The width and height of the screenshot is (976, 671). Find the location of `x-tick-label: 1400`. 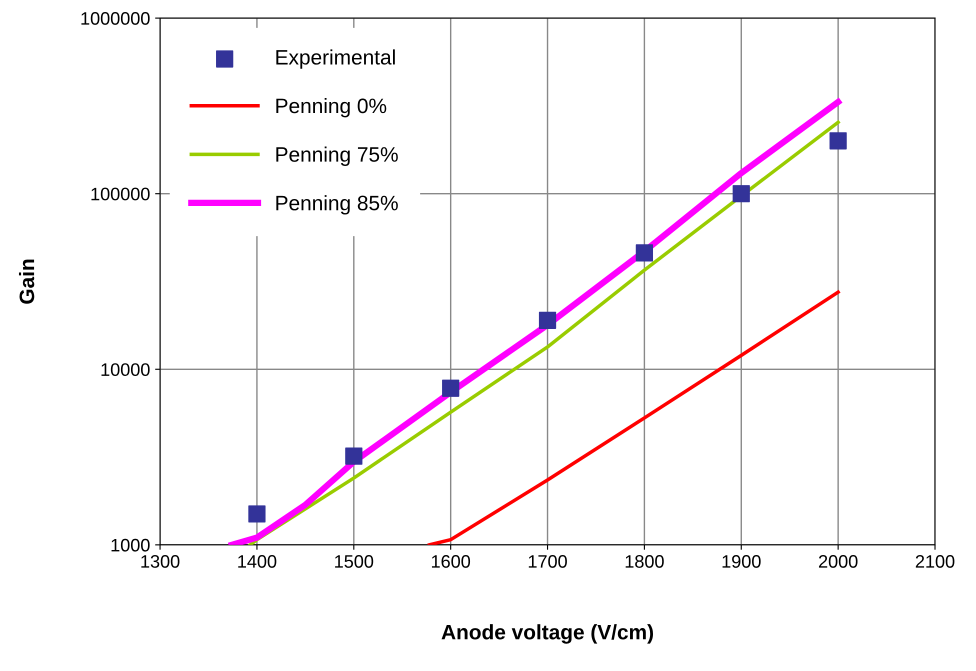

x-tick-label: 1400 is located at coordinates (257, 561).